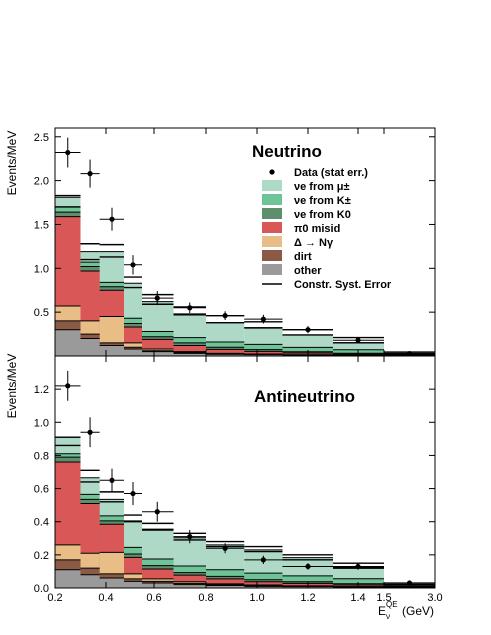 The width and height of the screenshot is (491, 635). I want to click on x-tick-label: 0.4, so click(105, 598).